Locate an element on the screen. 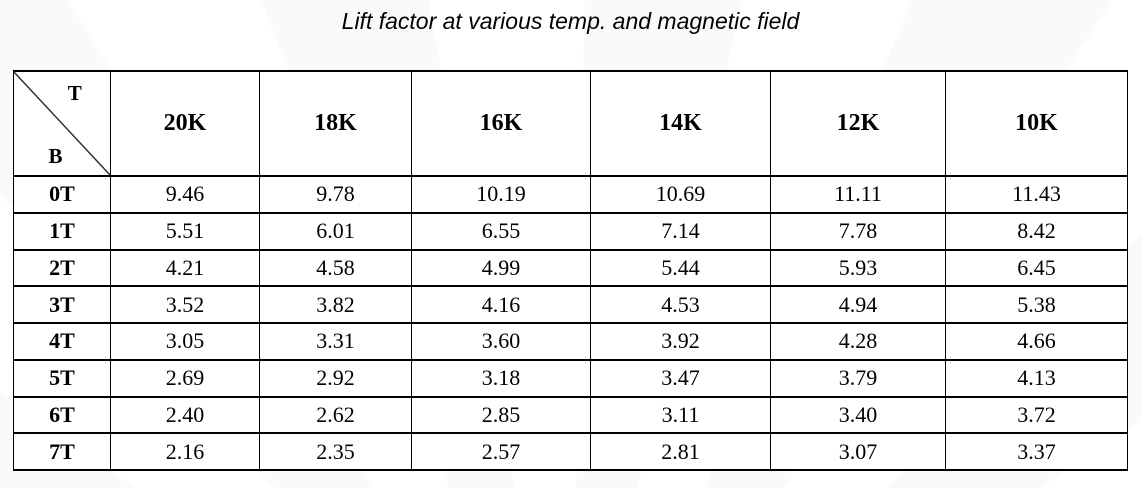  cell-4T-20K: 3.05 is located at coordinates (185, 341).